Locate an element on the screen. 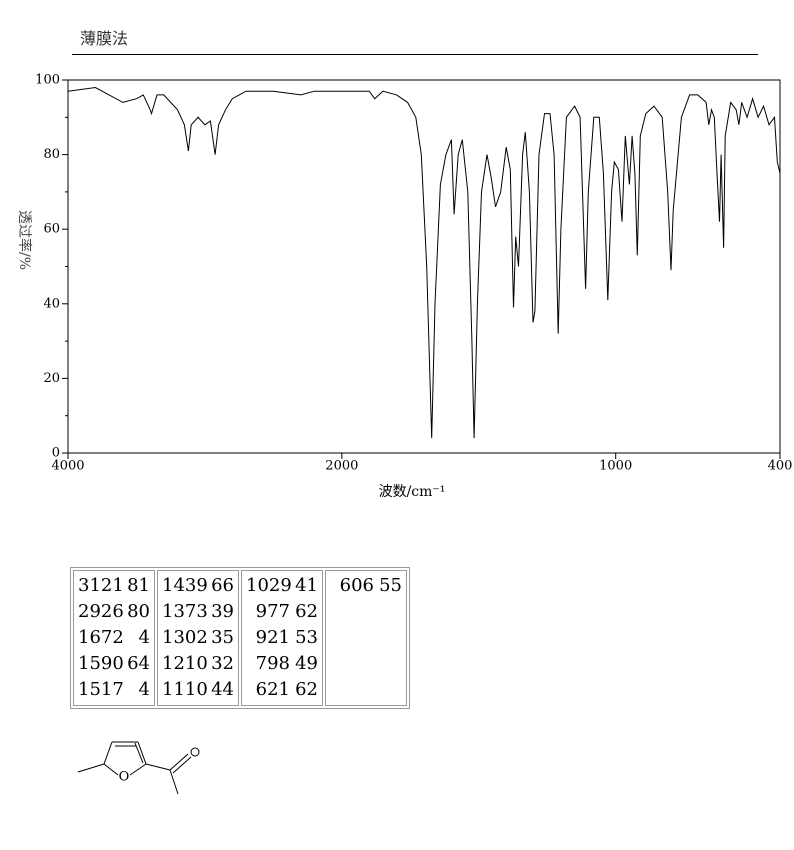 The width and height of the screenshot is (794, 850). y-tick-label: 0 is located at coordinates (56, 453).